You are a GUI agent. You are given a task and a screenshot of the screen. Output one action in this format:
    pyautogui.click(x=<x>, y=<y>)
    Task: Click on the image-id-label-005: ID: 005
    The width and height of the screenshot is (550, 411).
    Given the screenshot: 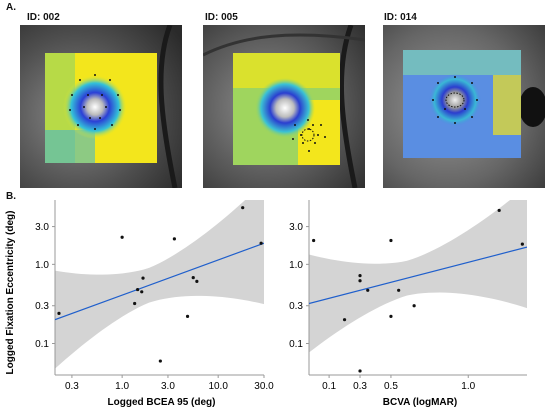 What is the action you would take?
    pyautogui.click(x=221, y=17)
    